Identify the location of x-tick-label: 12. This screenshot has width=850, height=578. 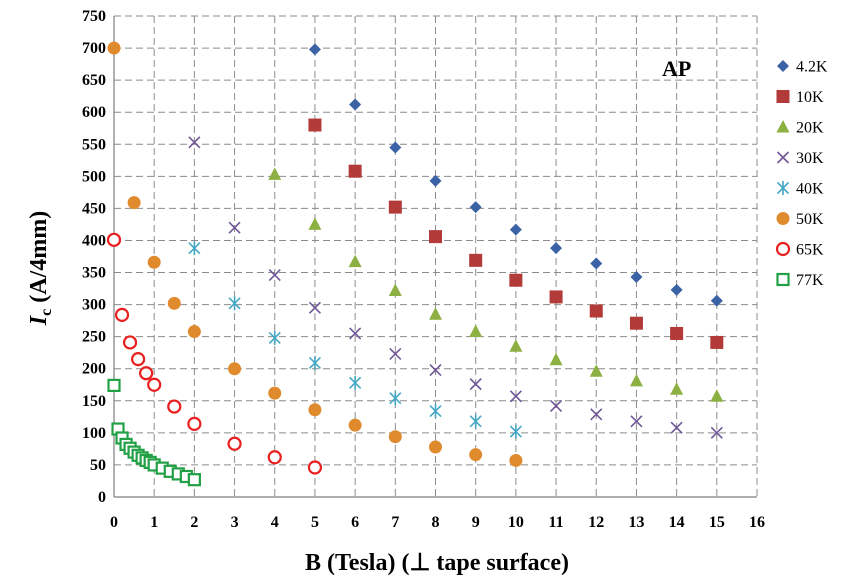
(596, 522).